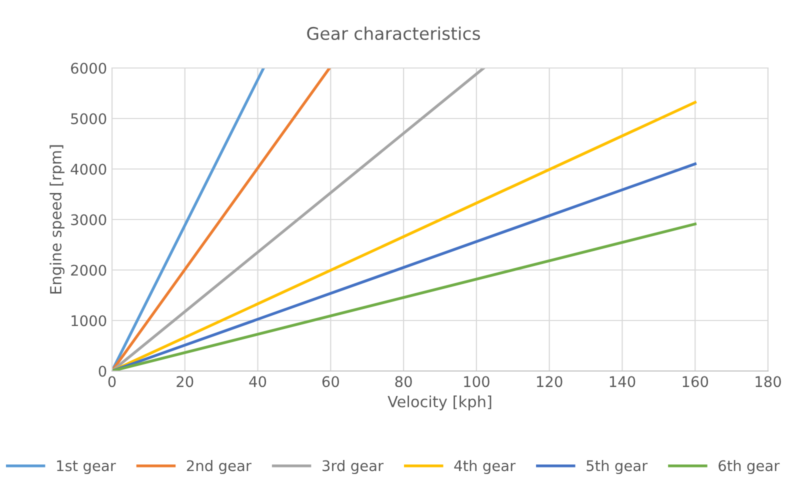  Describe the element at coordinates (749, 467) in the screenshot. I see `legend-label: 6th gear` at that location.